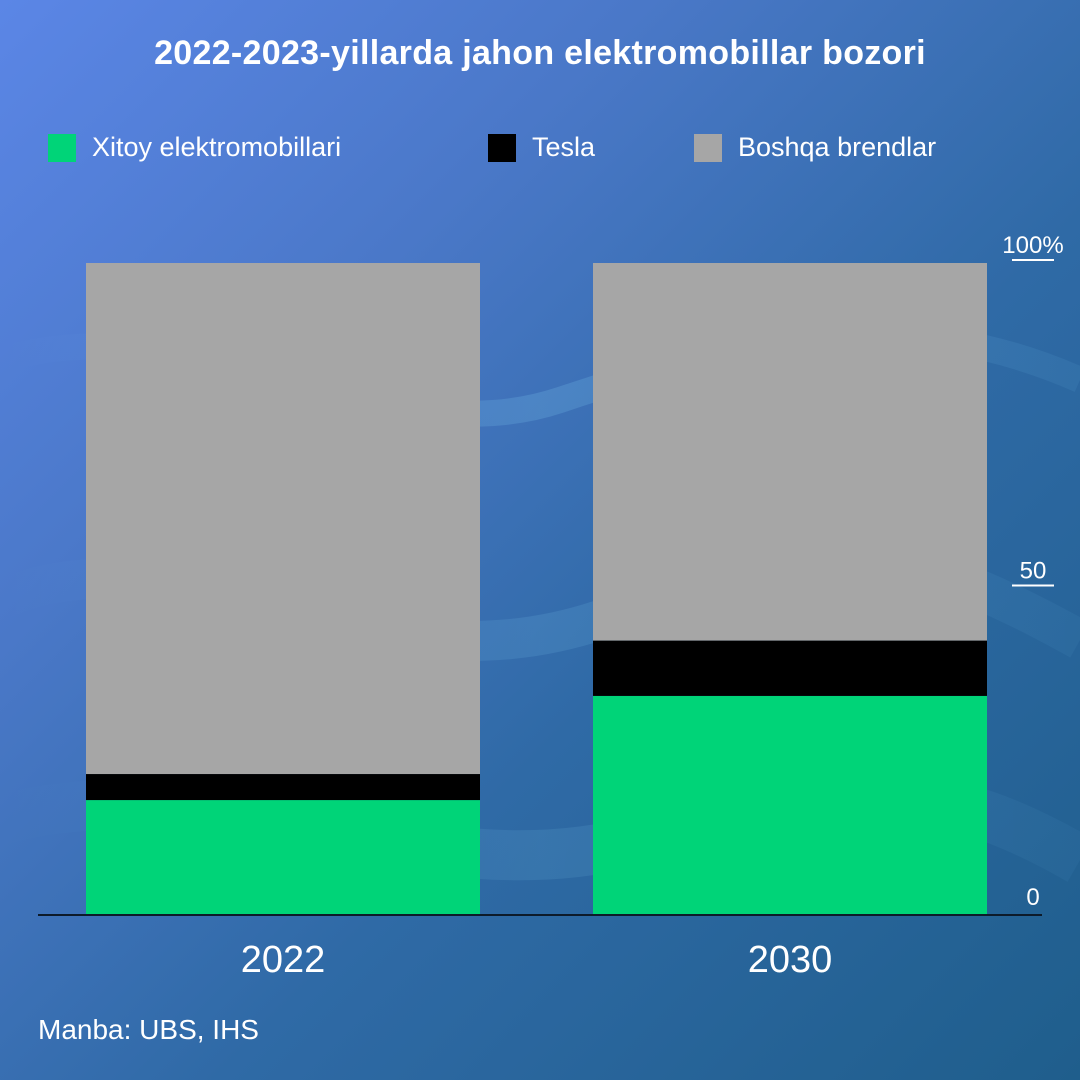 The image size is (1080, 1080). I want to click on legend-swatch-other, so click(708, 147).